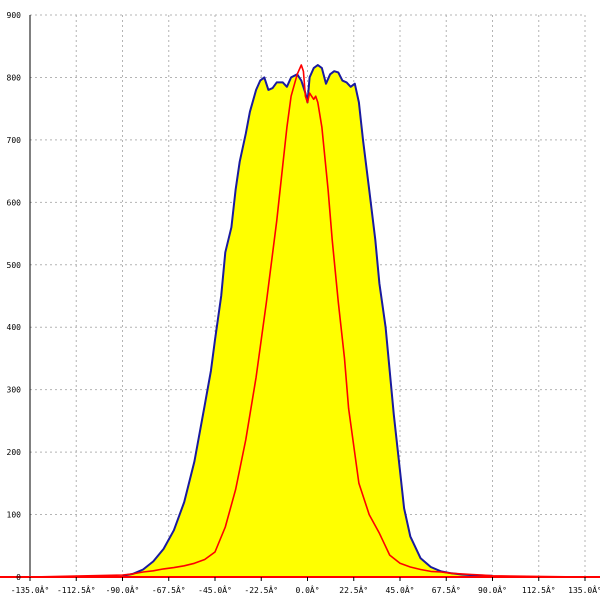 Image resolution: width=600 pixels, height=600 pixels. I want to click on x-tick-label: 45.0Â°, so click(400, 589).